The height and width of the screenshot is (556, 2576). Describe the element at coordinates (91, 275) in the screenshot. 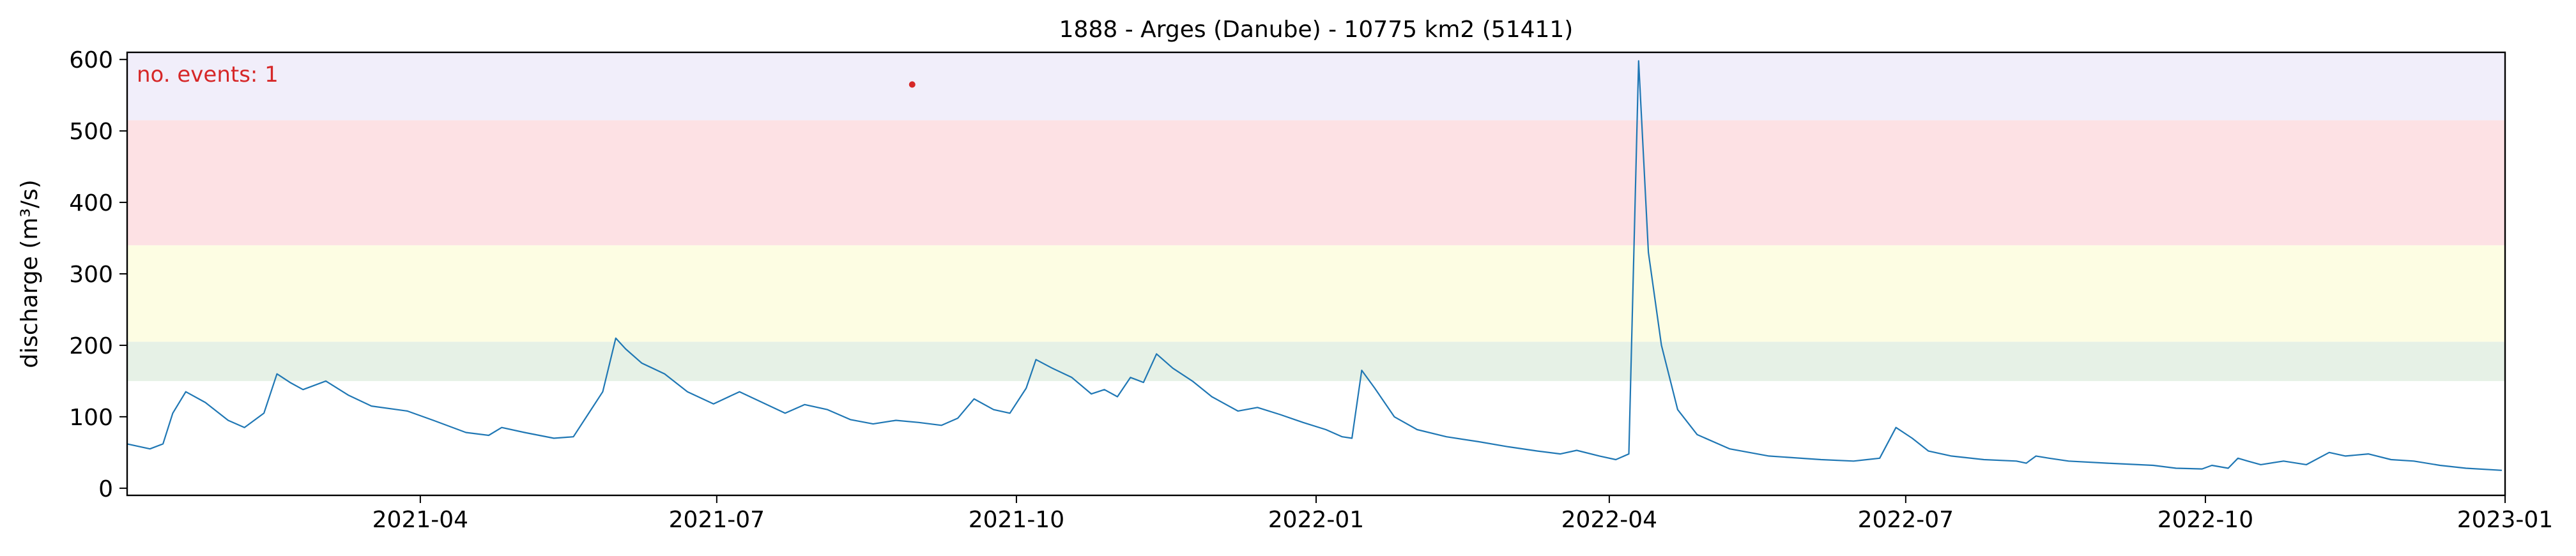

I see `y-tick-label: 300` at that location.